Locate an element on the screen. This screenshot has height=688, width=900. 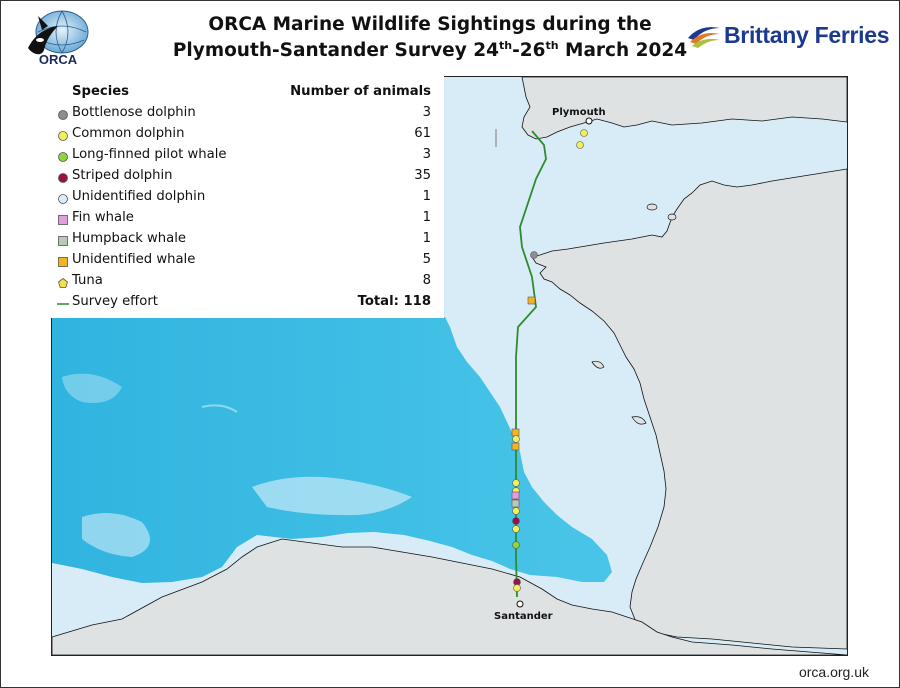
brittany-ferries-logo: Brittany Ferries is located at coordinates (791, 38).